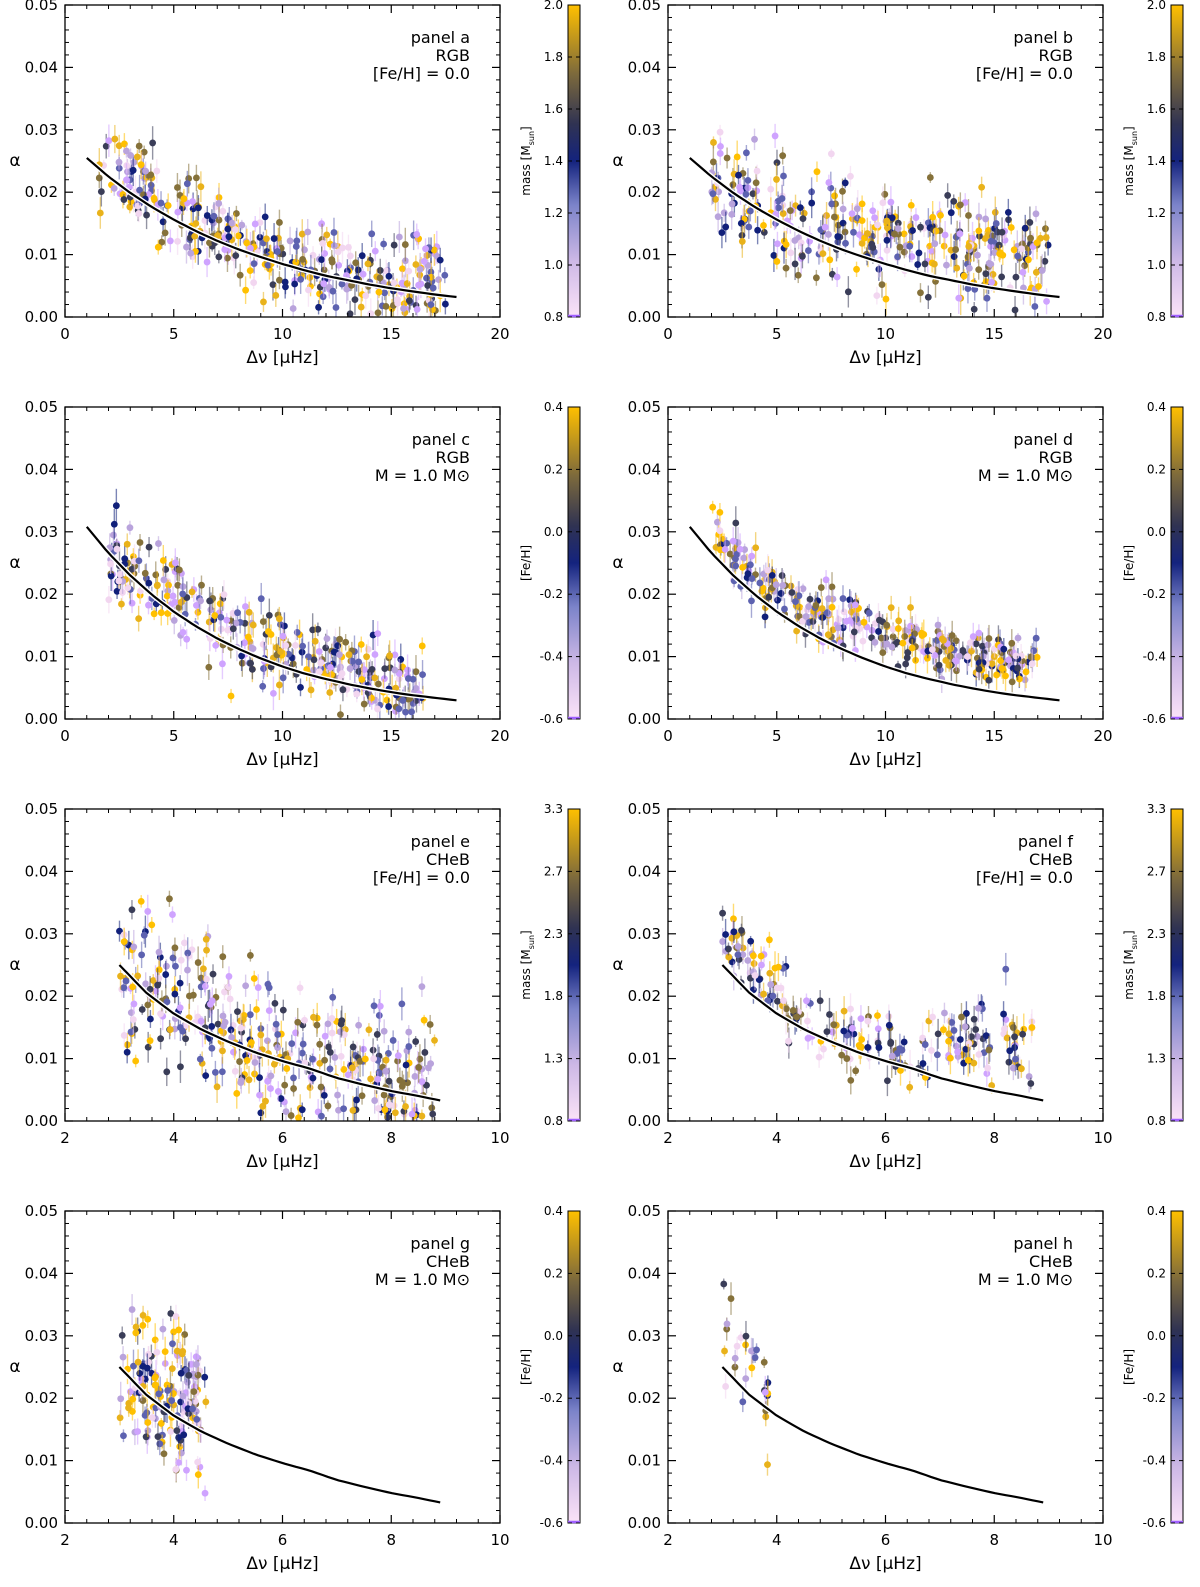 Image resolution: width=1200 pixels, height=1587 pixels. Describe the element at coordinates (553, 57) in the screenshot. I see `colorbar-tick-label: 1.8` at that location.